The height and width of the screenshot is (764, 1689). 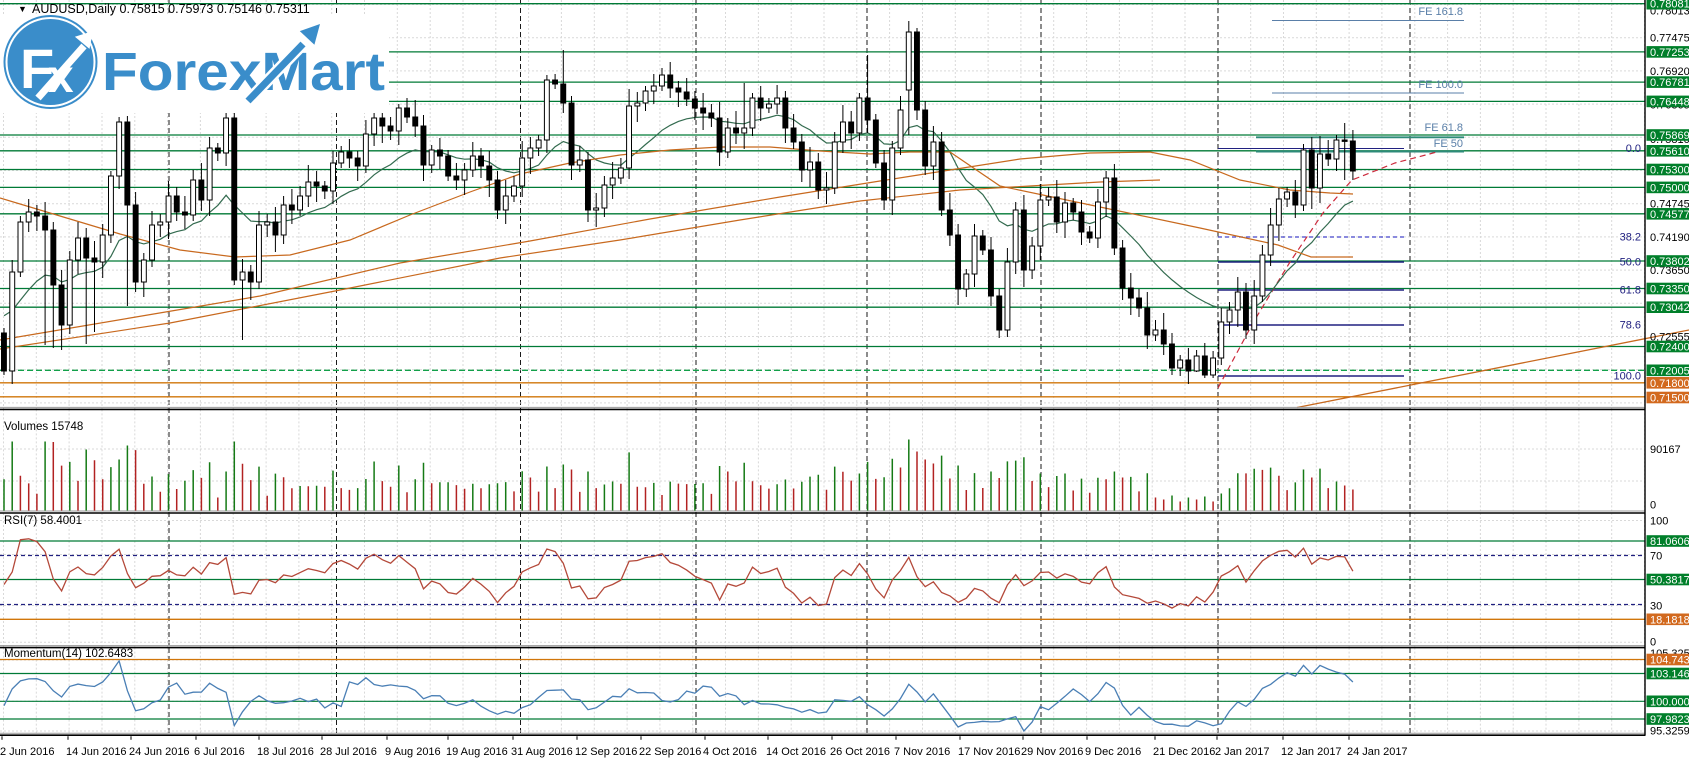 I want to click on svg-text: FE 161.8, so click(x=1440, y=12).